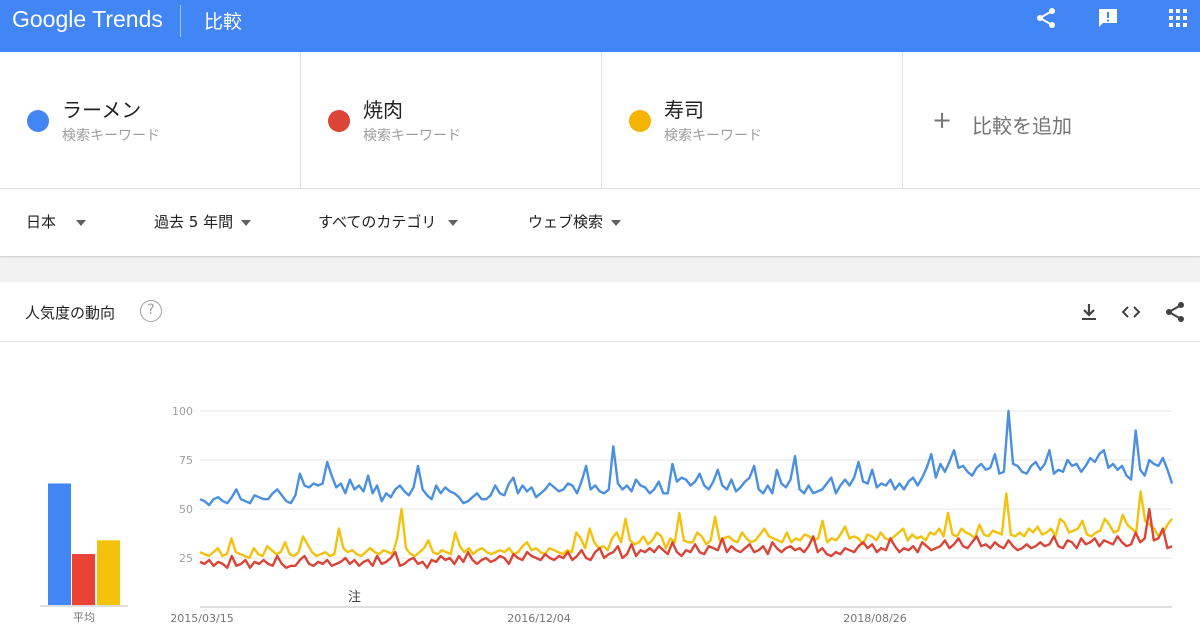 The image size is (1200, 626). I want to click on search-type-dropdown: ウェブ検索, so click(575, 221).